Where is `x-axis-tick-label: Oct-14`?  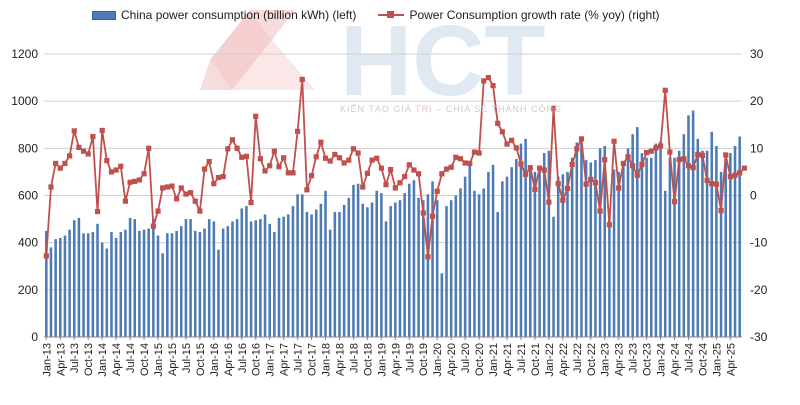
x-axis-tick-label: Oct-14 is located at coordinates (145, 359).